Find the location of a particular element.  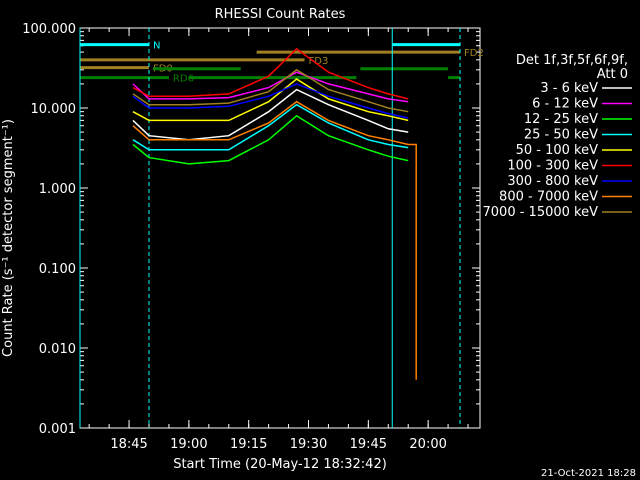

x-tick-label: 19:45 is located at coordinates (368, 444).